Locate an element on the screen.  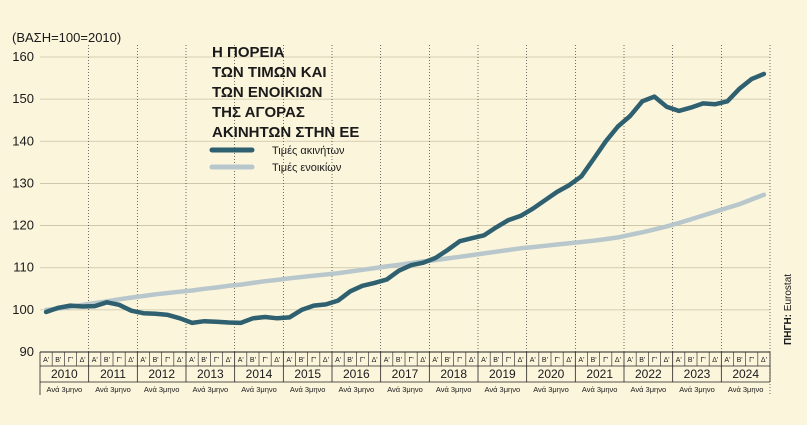
legend: Τιμές ακινήτων Τιμές ενοικίων is located at coordinates (277, 159).